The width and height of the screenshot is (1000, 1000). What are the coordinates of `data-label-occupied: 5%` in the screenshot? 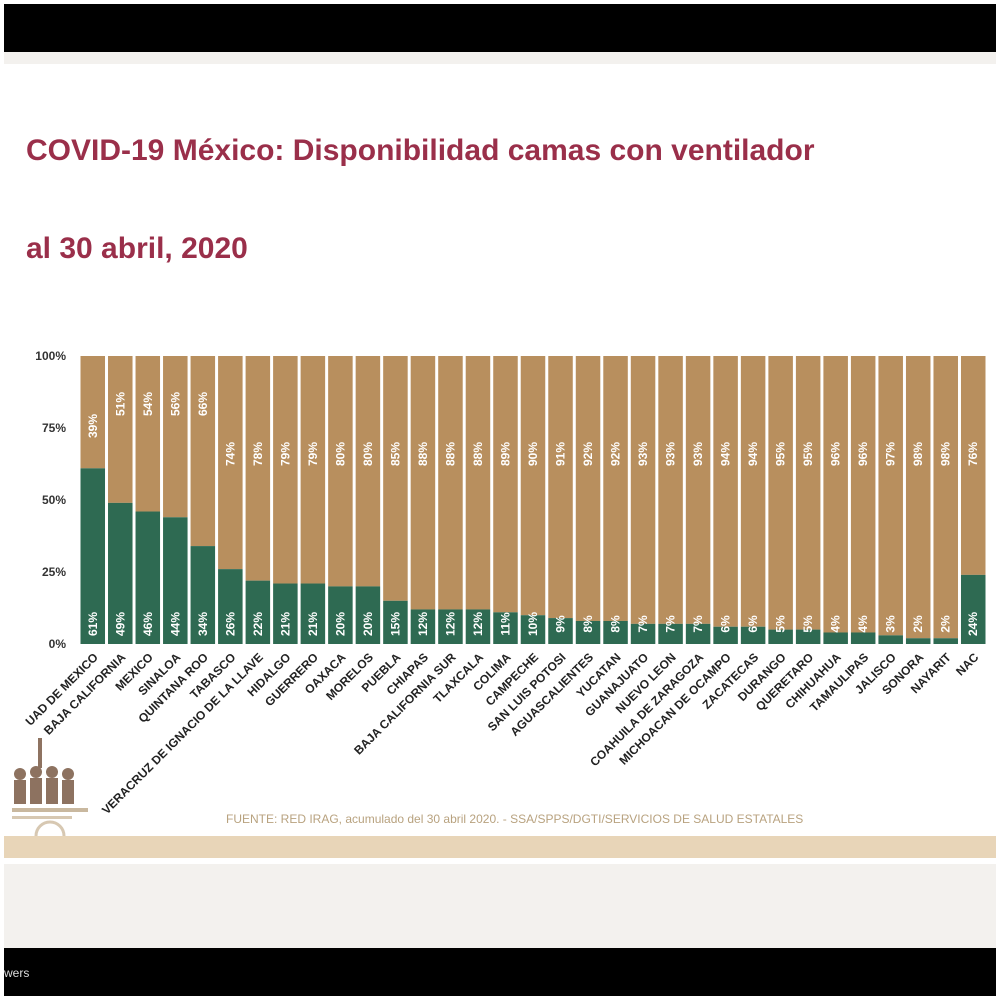 It's located at (808, 624).